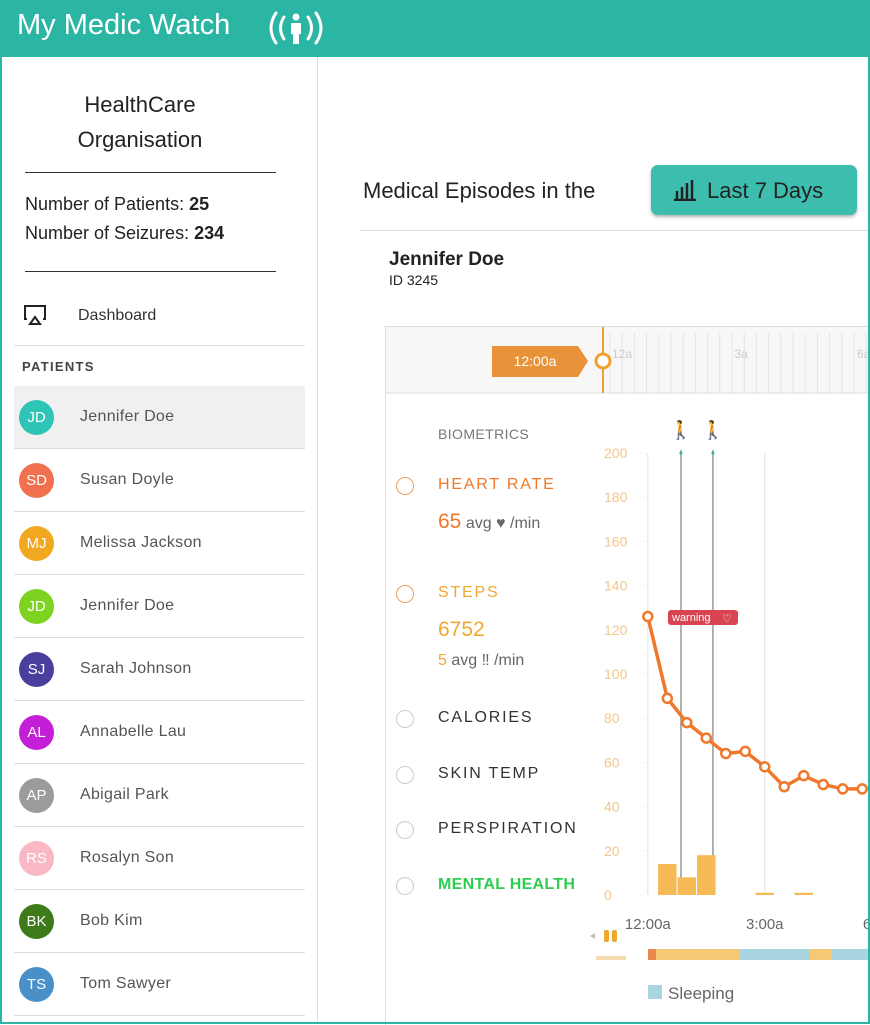 Image resolution: width=870 pixels, height=1025 pixels. What do you see at coordinates (36, 795) in the screenshot?
I see `avatar: AP` at bounding box center [36, 795].